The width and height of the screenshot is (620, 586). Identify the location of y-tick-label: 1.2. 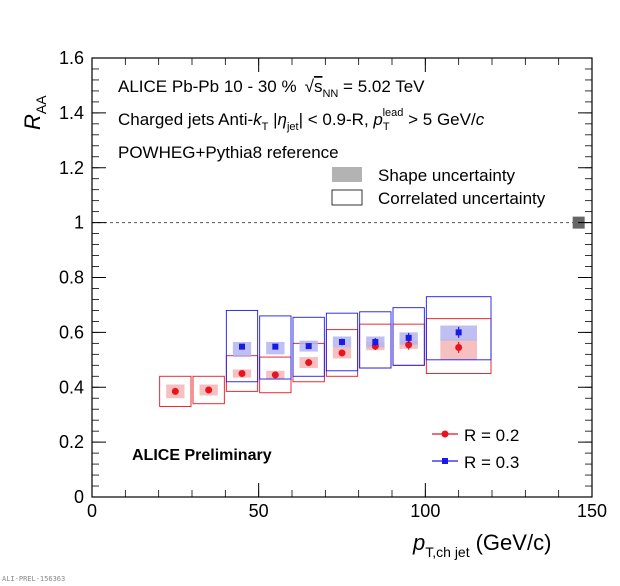
(71, 168).